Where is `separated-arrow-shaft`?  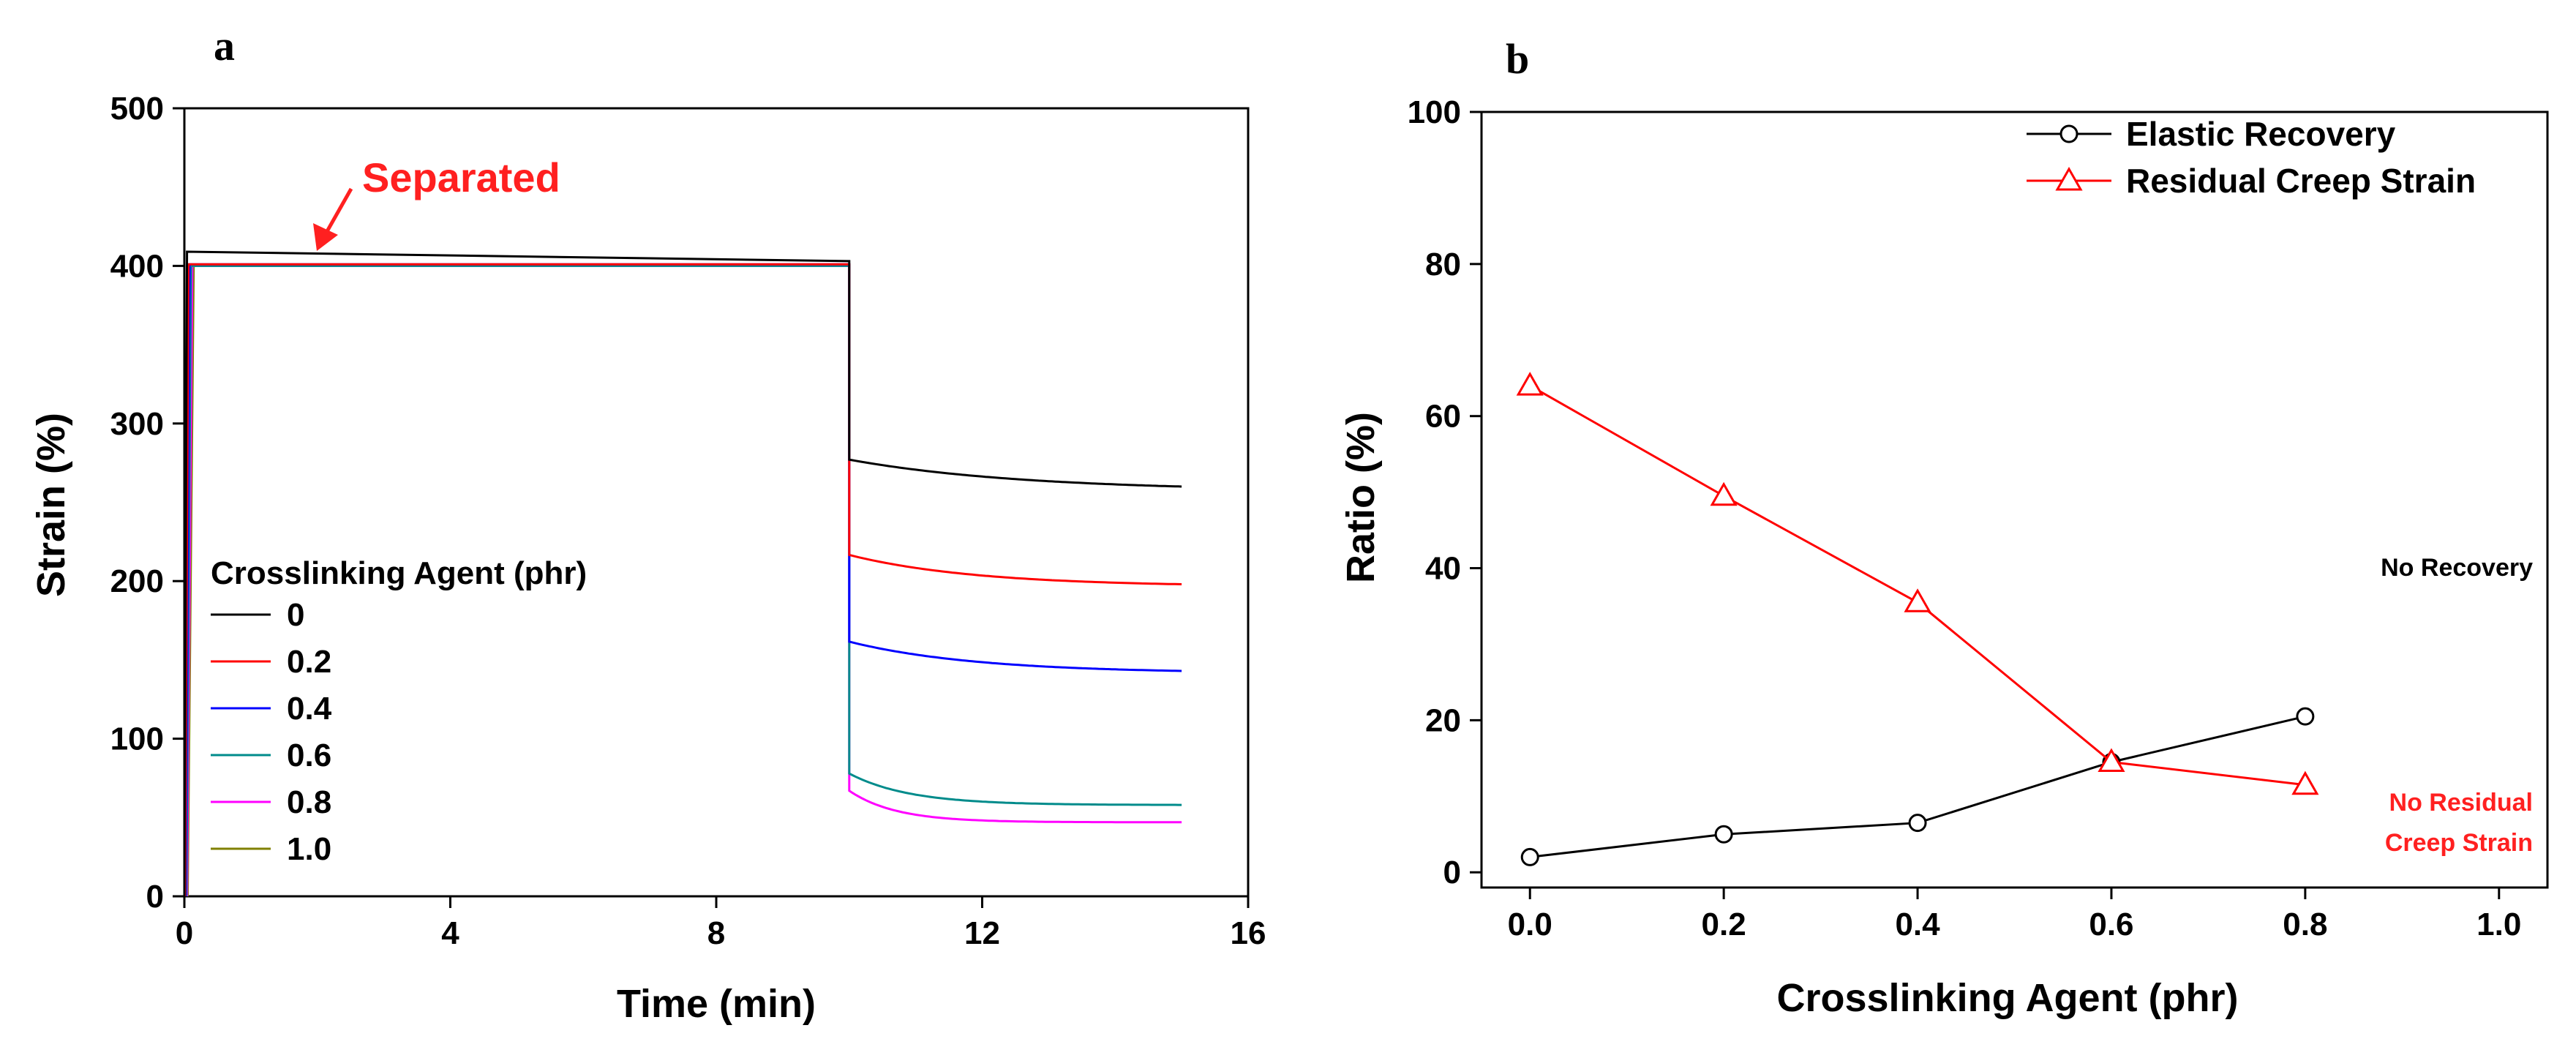
separated-arrow-shaft is located at coordinates (338, 210).